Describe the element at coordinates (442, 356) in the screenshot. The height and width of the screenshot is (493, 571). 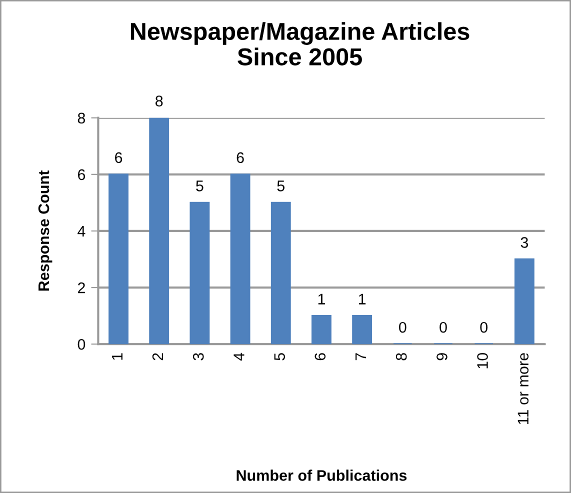
I see `x-tick-label: 9` at that location.